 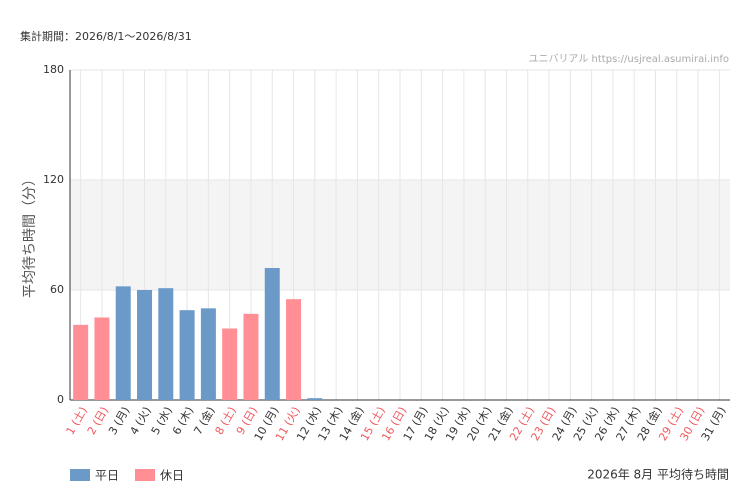 What do you see at coordinates (658, 475) in the screenshot?
I see `caption: 2026年 8月 平均待ち時間` at bounding box center [658, 475].